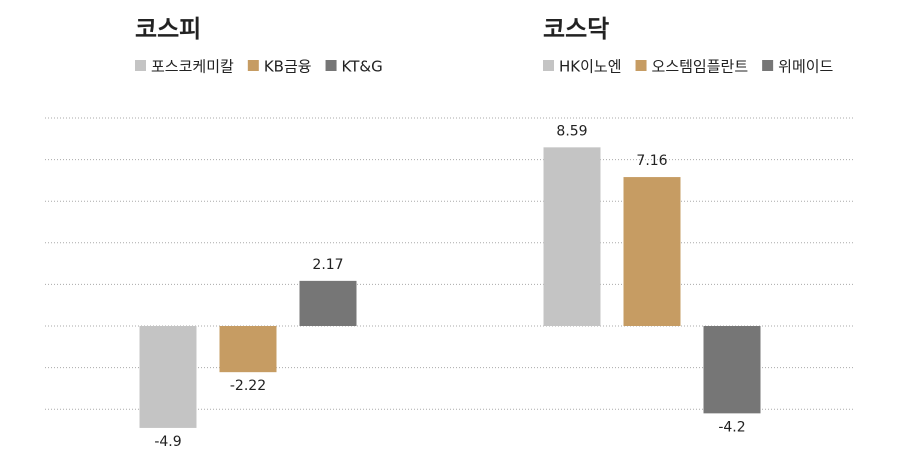 The height and width of the screenshot is (450, 900). What do you see at coordinates (168, 29) in the screenshot?
I see `chart-title: 코스피` at bounding box center [168, 29].